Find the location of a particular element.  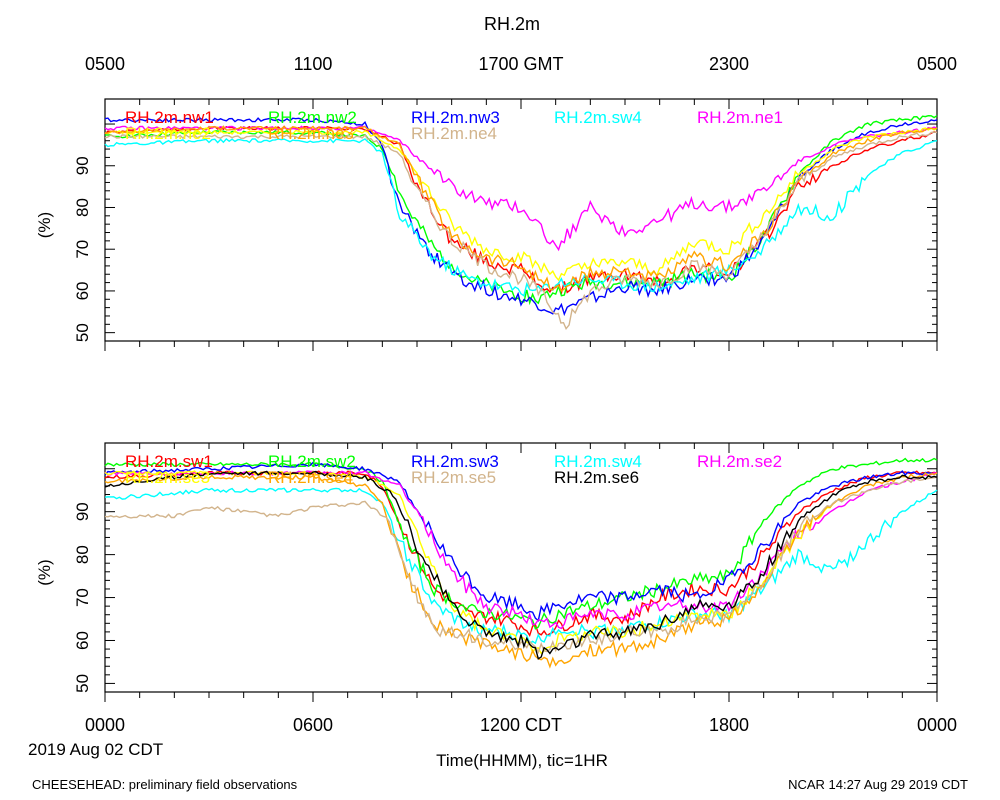

legend-entry: RH.2m.sw3 is located at coordinates (455, 461).